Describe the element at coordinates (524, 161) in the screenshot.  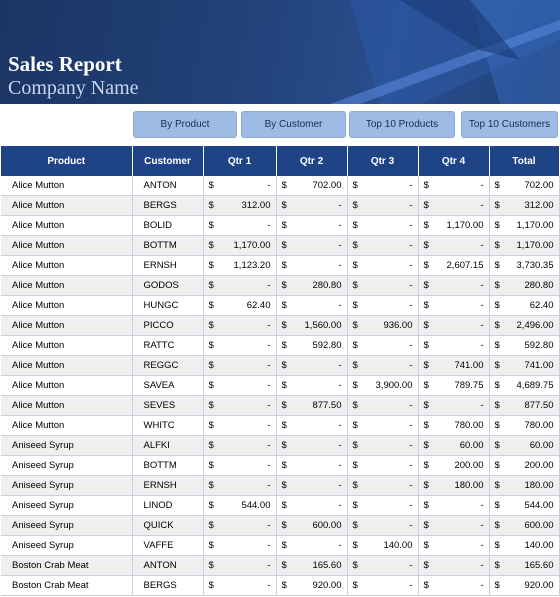
I see `column-header-total: Total` at that location.